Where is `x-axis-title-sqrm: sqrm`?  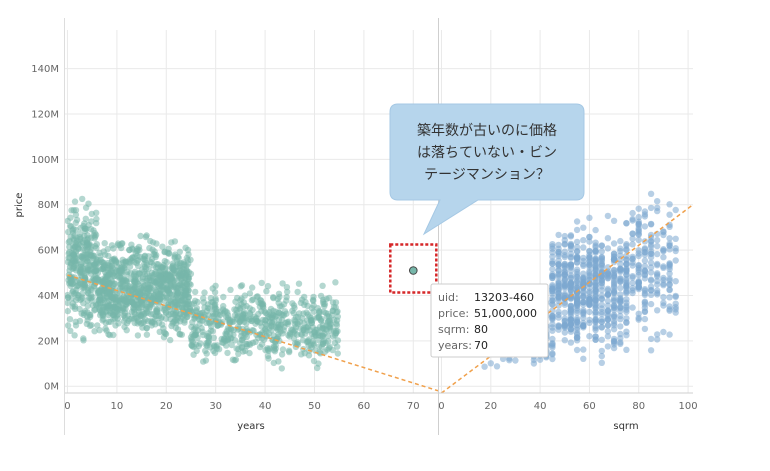 x-axis-title-sqrm: sqrm is located at coordinates (625, 426).